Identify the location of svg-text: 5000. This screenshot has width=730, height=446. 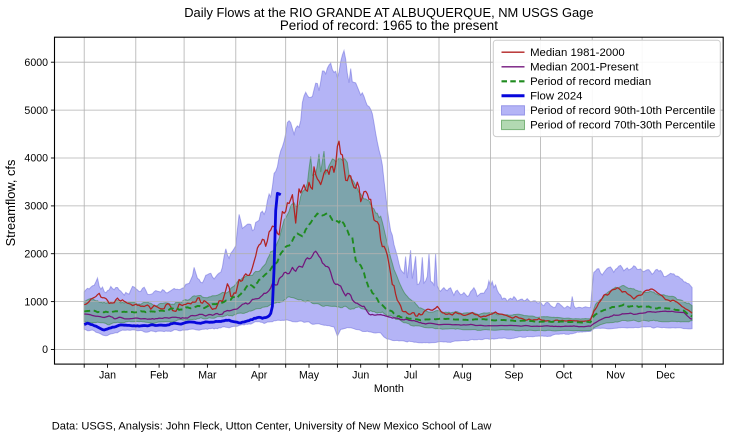
(36, 111).